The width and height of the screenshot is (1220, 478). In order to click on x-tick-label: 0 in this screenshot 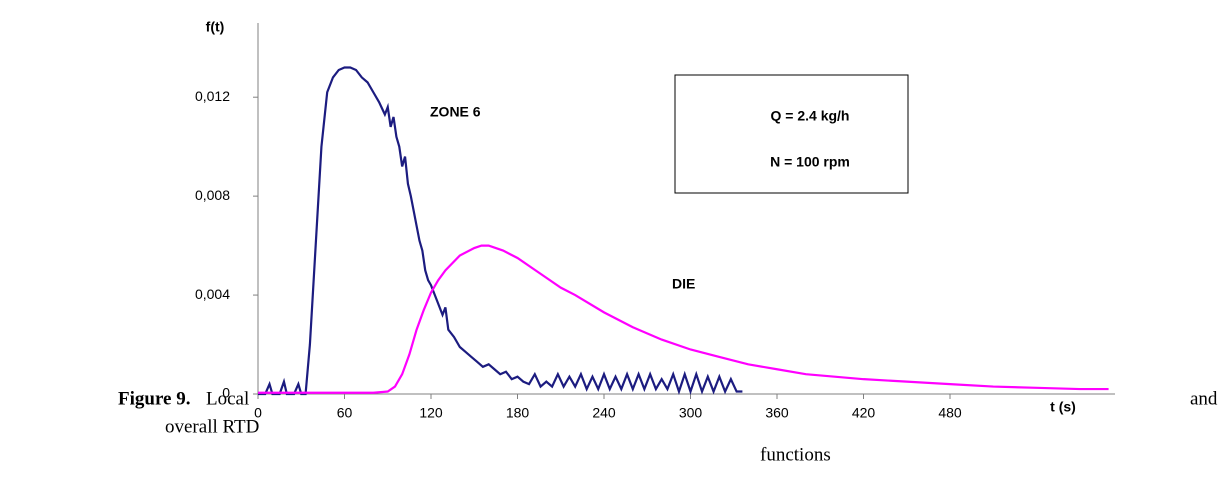, I will do `click(258, 413)`.